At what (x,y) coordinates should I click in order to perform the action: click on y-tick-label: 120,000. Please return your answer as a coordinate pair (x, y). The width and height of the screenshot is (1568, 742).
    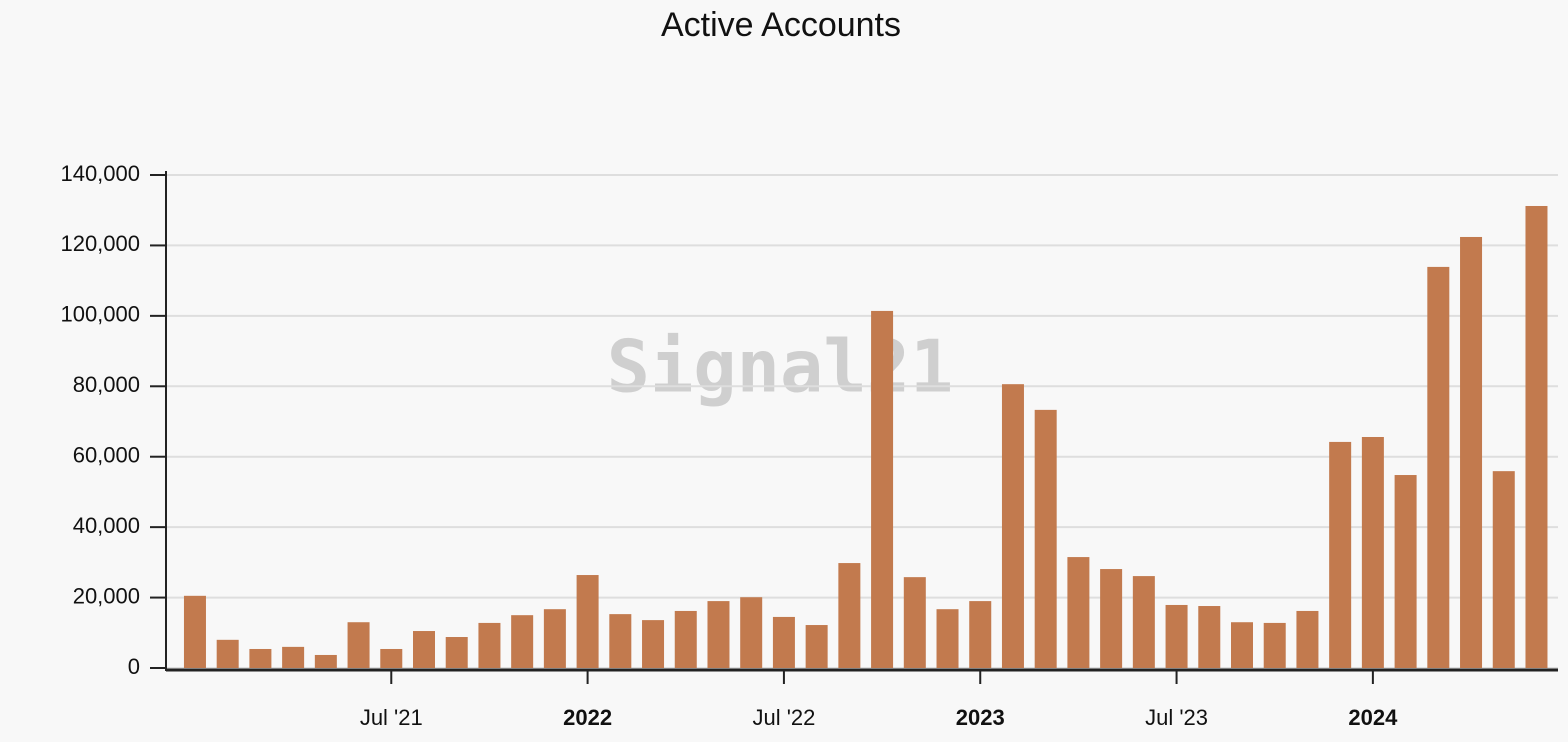
    Looking at the image, I should click on (100, 243).